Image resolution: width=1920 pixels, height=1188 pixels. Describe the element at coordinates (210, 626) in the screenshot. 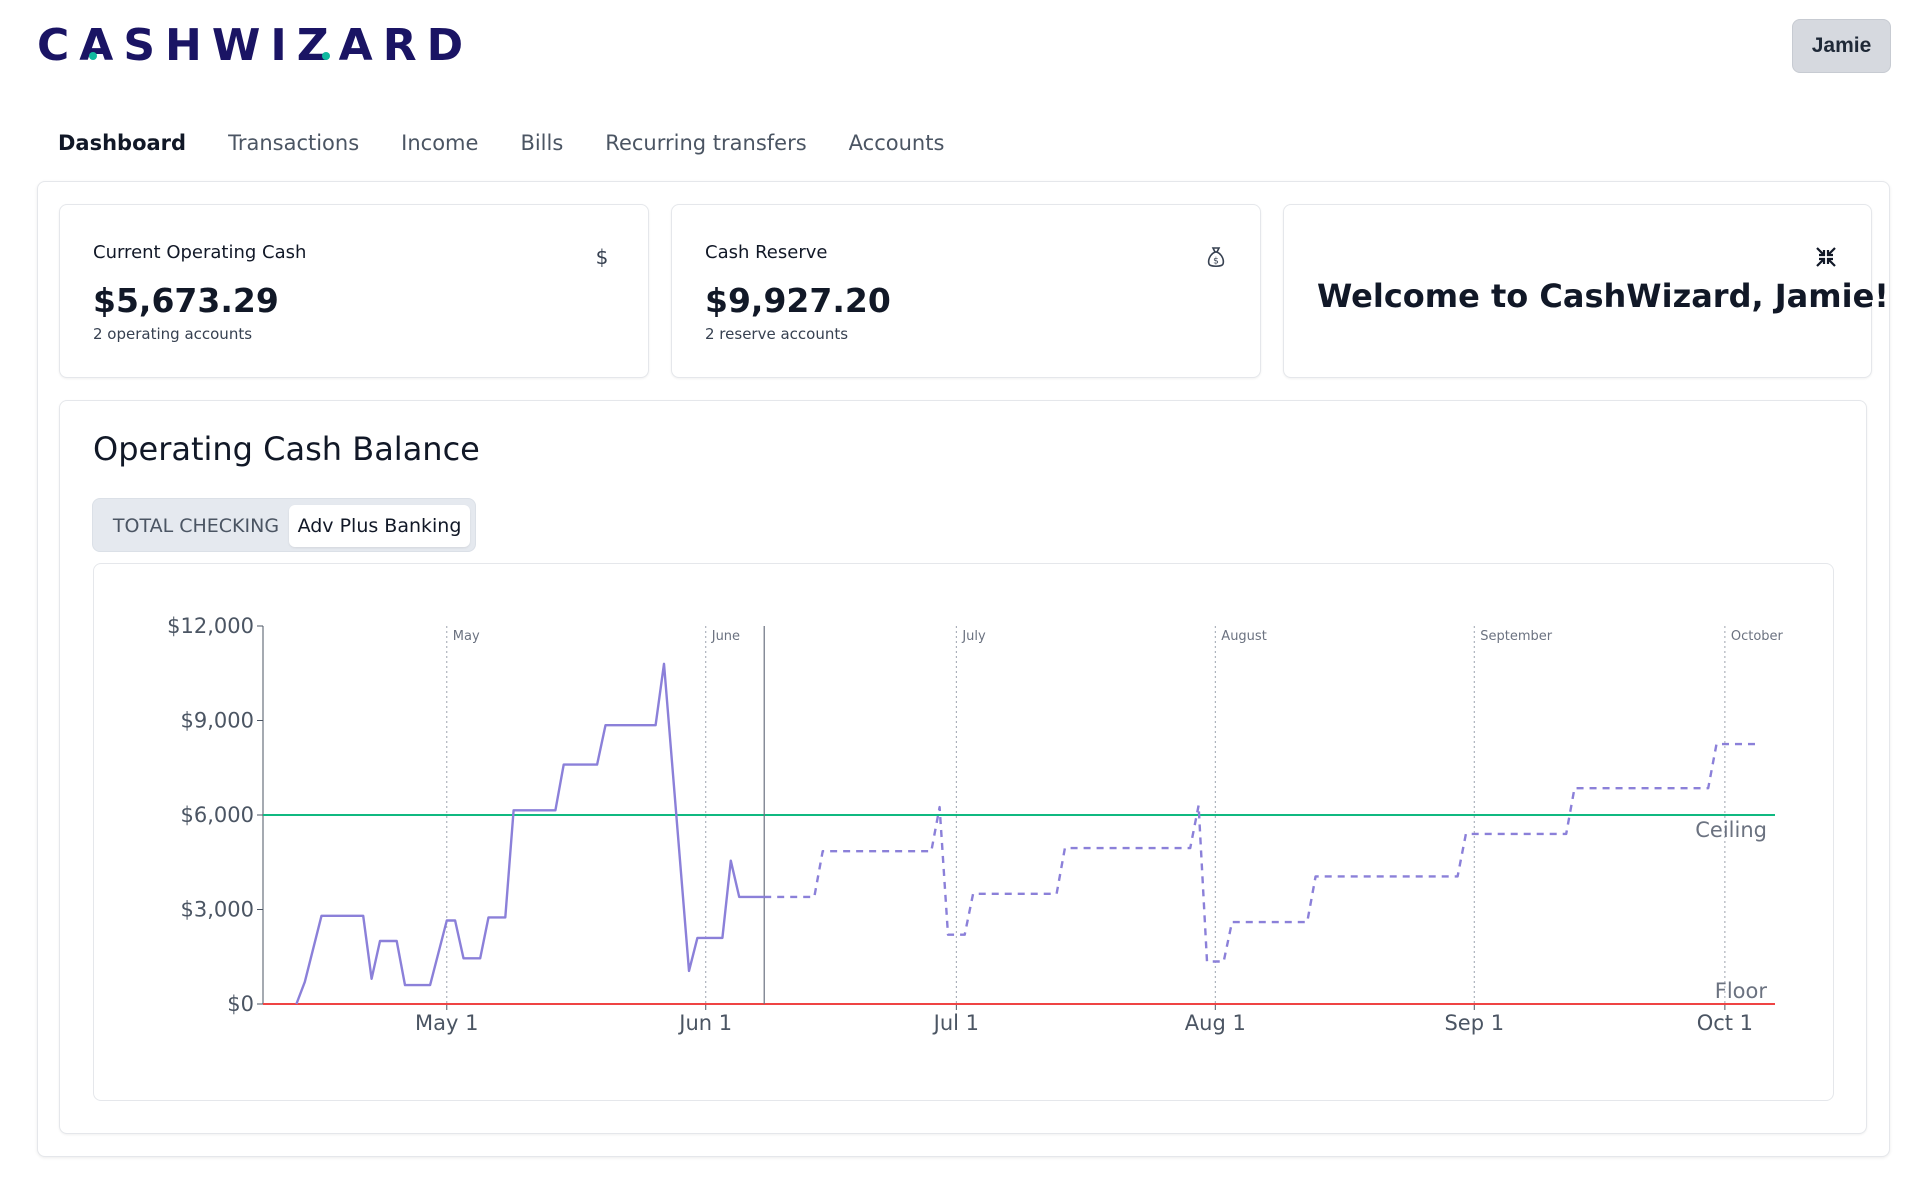

I see `y-tick-label: $12,000` at that location.